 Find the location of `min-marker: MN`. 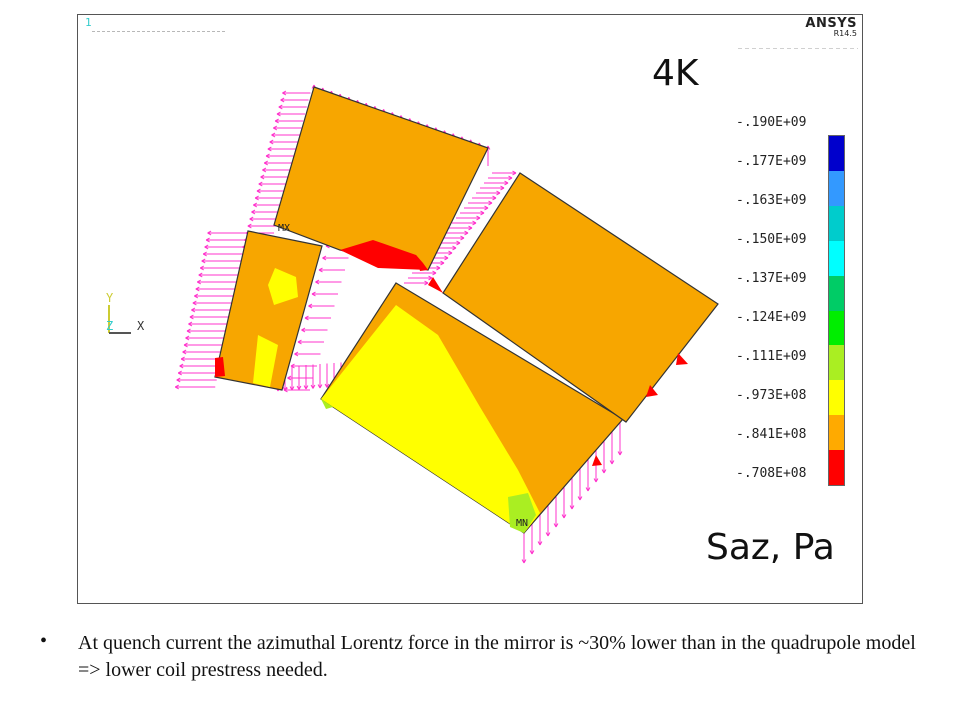

min-marker: MN is located at coordinates (522, 523).